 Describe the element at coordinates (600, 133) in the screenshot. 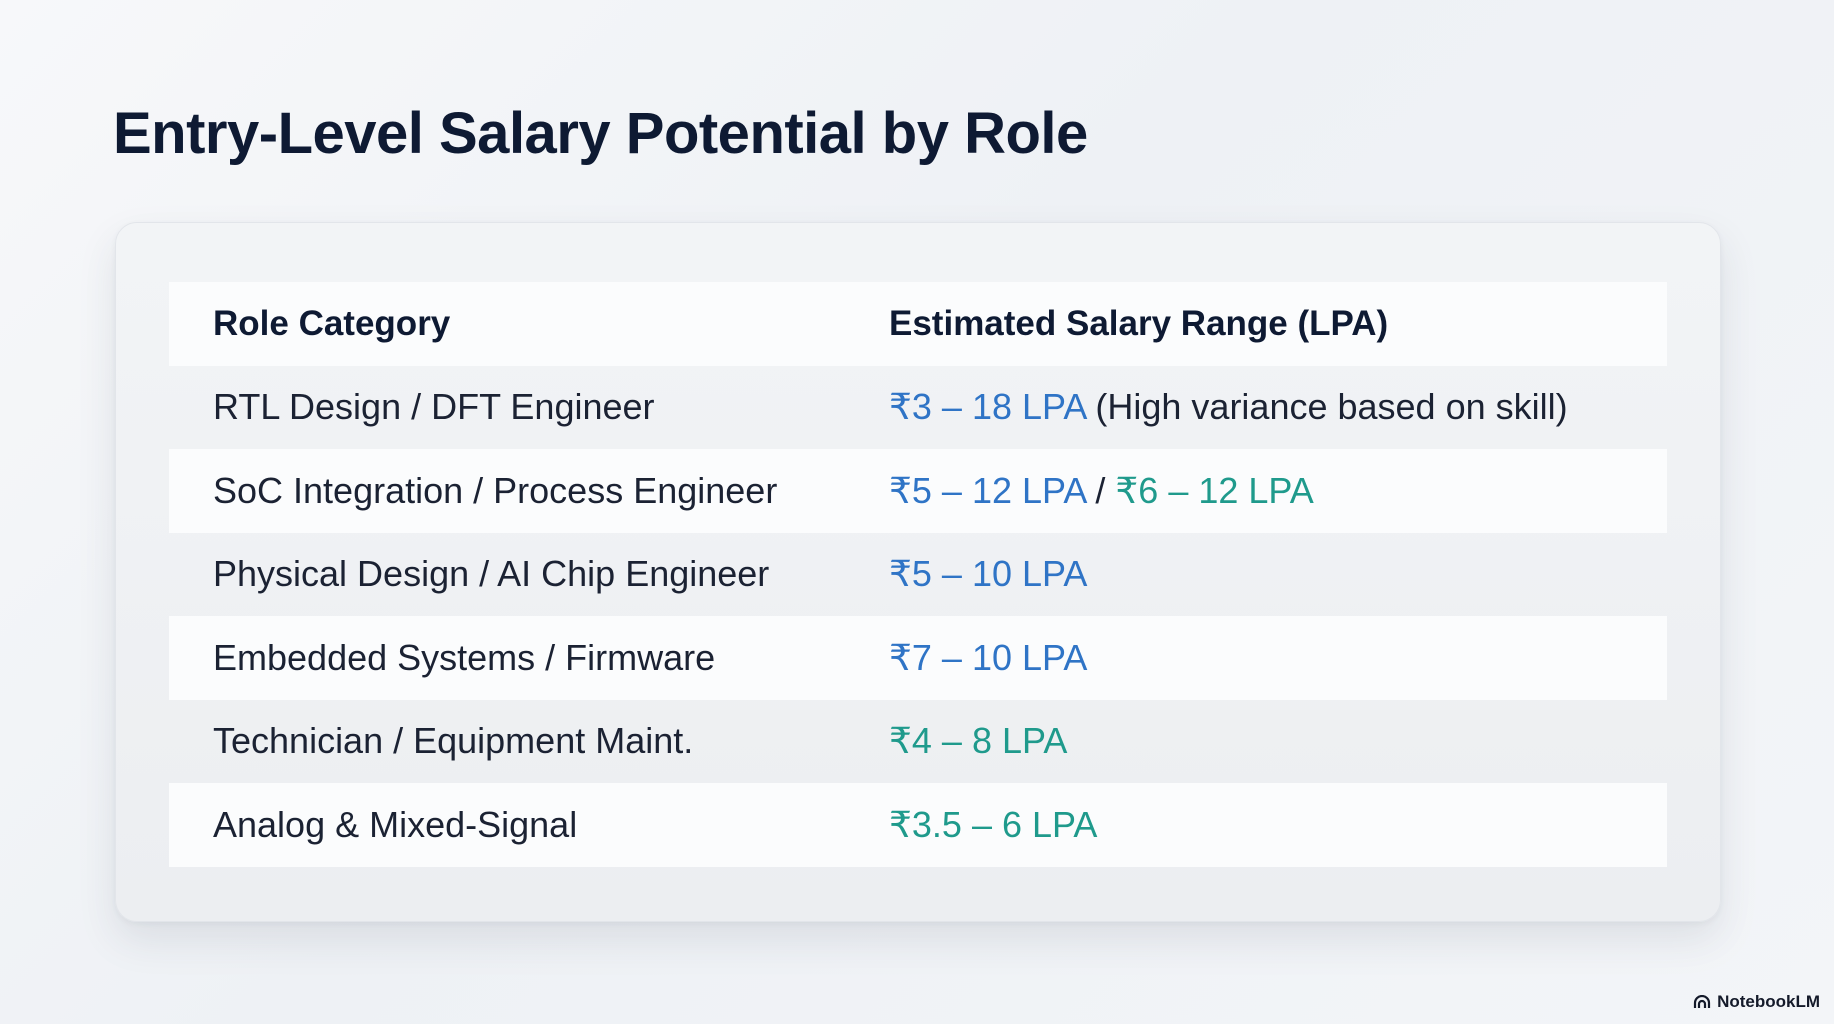

I see `page-title: Entry-Level Salary Potential by Role` at that location.